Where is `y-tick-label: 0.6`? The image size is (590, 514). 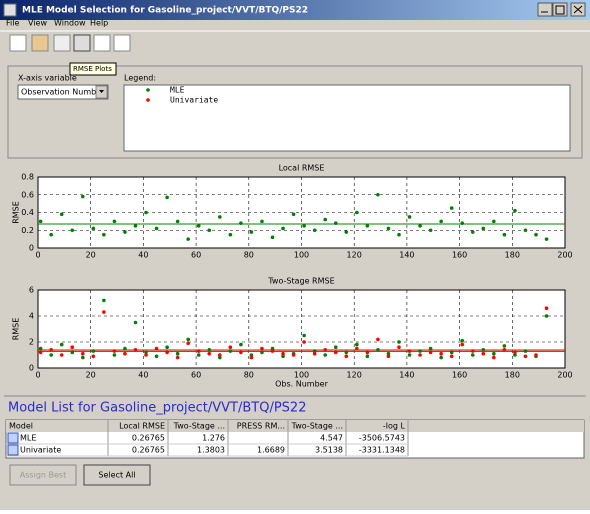
y-tick-label: 0.6 is located at coordinates (27, 194).